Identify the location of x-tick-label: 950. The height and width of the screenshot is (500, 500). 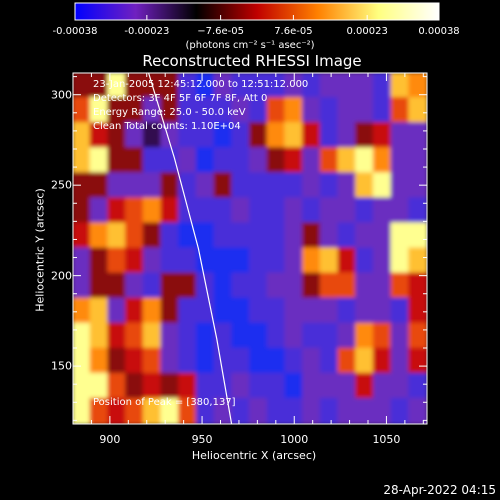
(202, 439).